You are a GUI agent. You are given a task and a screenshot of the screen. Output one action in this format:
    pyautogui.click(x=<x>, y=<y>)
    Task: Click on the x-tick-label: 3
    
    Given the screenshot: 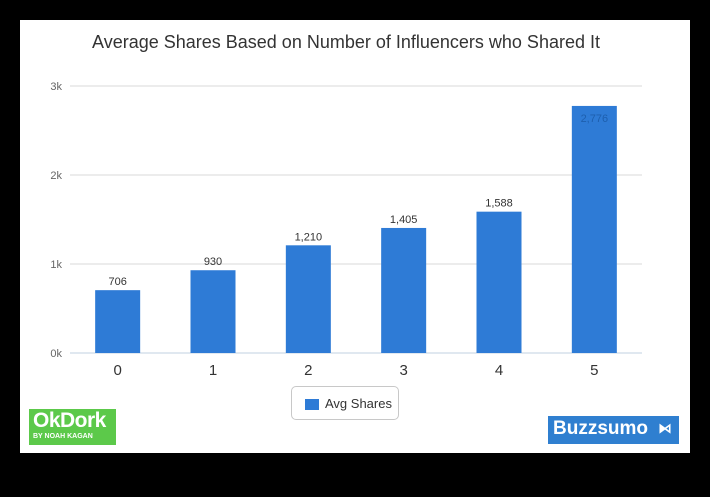 What is the action you would take?
    pyautogui.click(x=403, y=370)
    